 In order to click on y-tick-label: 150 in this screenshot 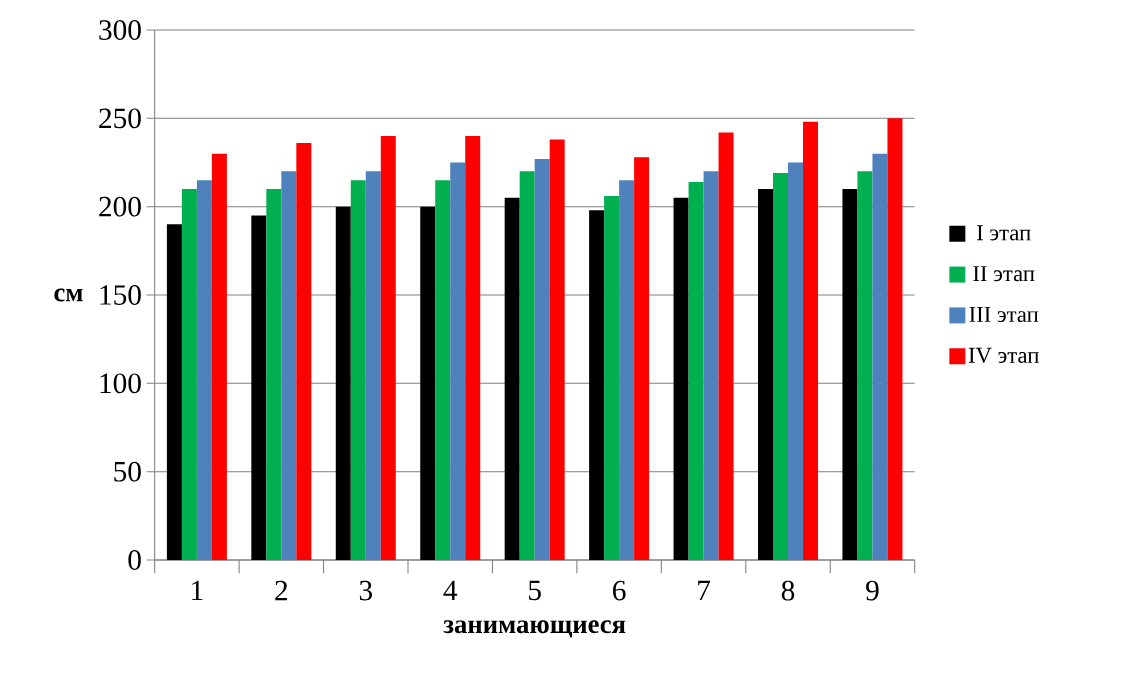, I will do `click(120, 295)`.